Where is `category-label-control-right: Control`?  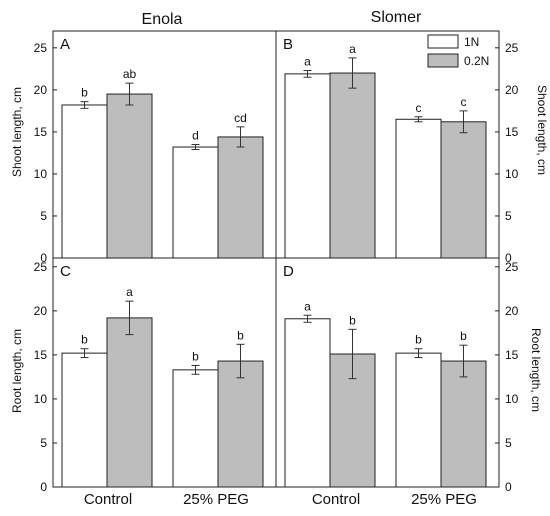
category-label-control-right: Control is located at coordinates (336, 499).